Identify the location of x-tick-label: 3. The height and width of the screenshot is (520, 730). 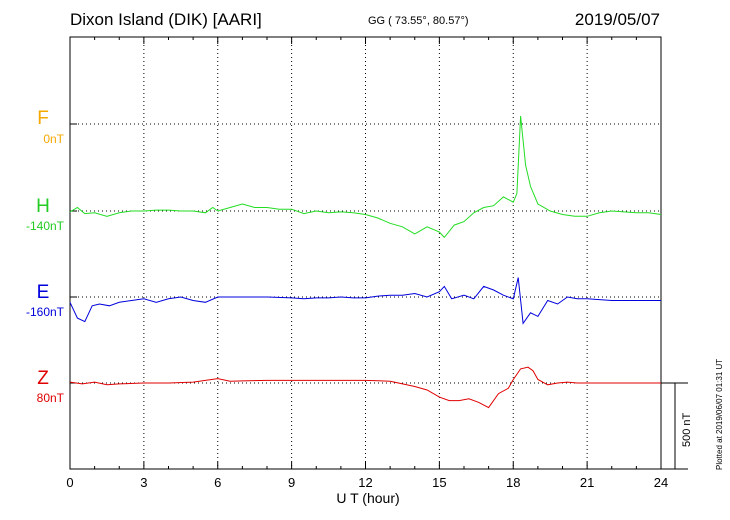
(143, 482).